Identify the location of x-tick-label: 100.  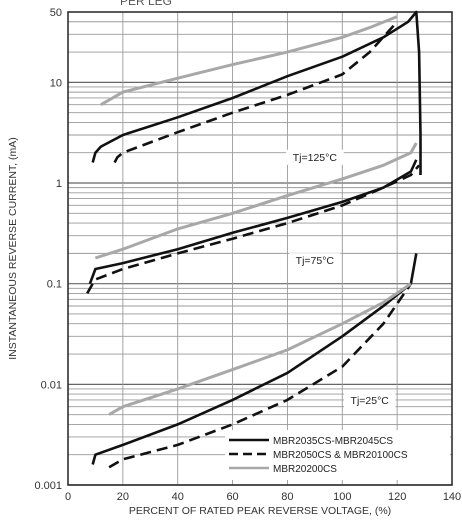
(342, 497).